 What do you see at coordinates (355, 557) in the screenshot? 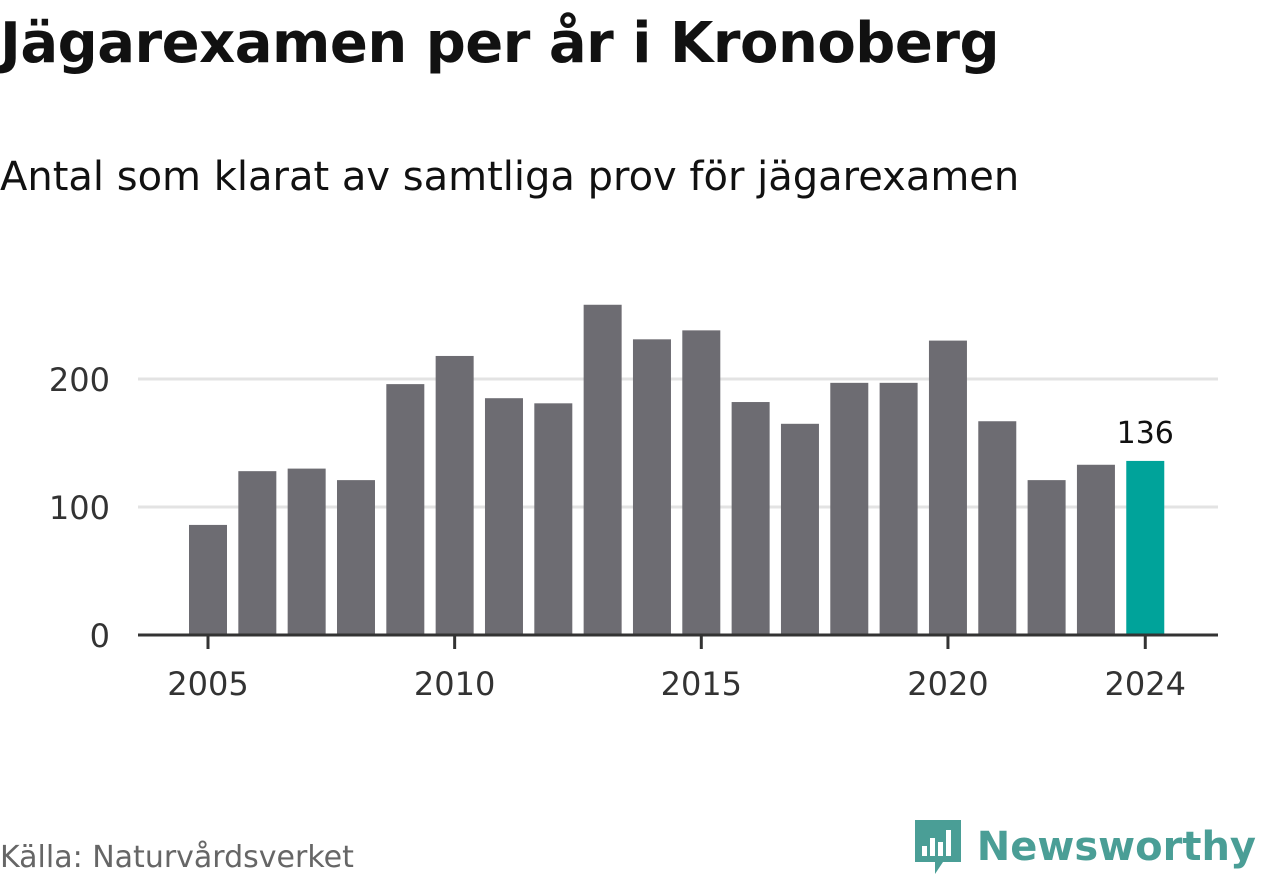
I see `bar-2008` at bounding box center [355, 557].